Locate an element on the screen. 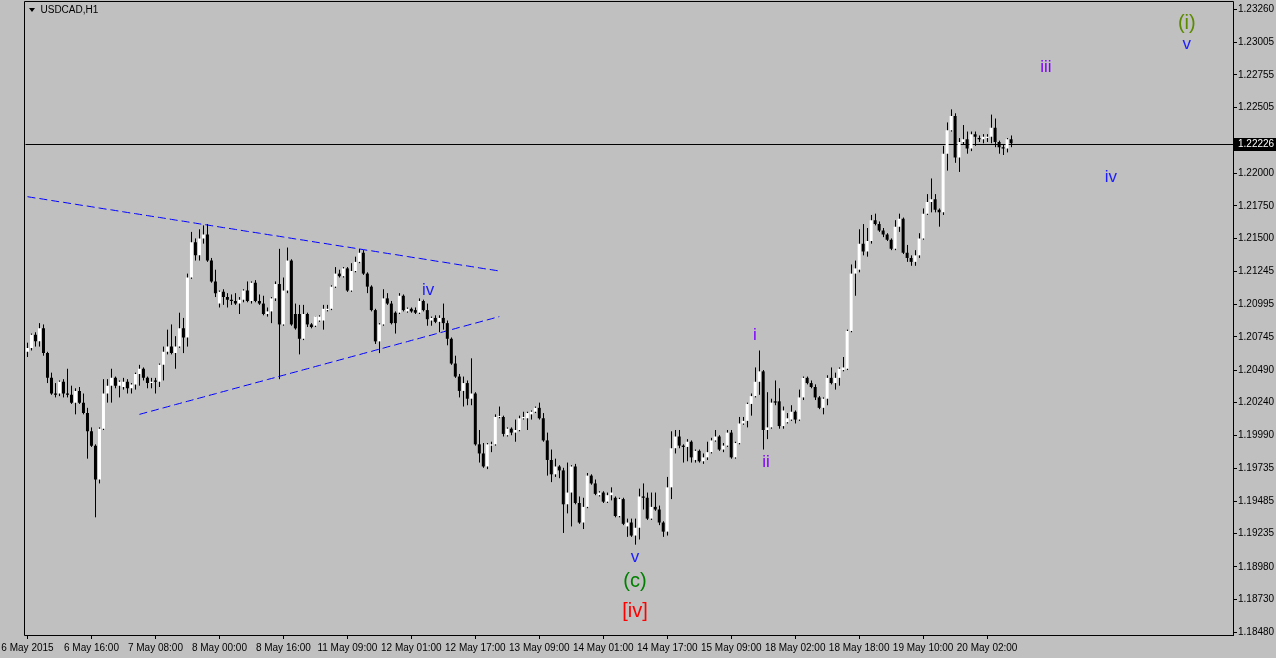 This screenshot has height=658, width=1276. ref-line-label: 1.22226 is located at coordinates (1256, 144).